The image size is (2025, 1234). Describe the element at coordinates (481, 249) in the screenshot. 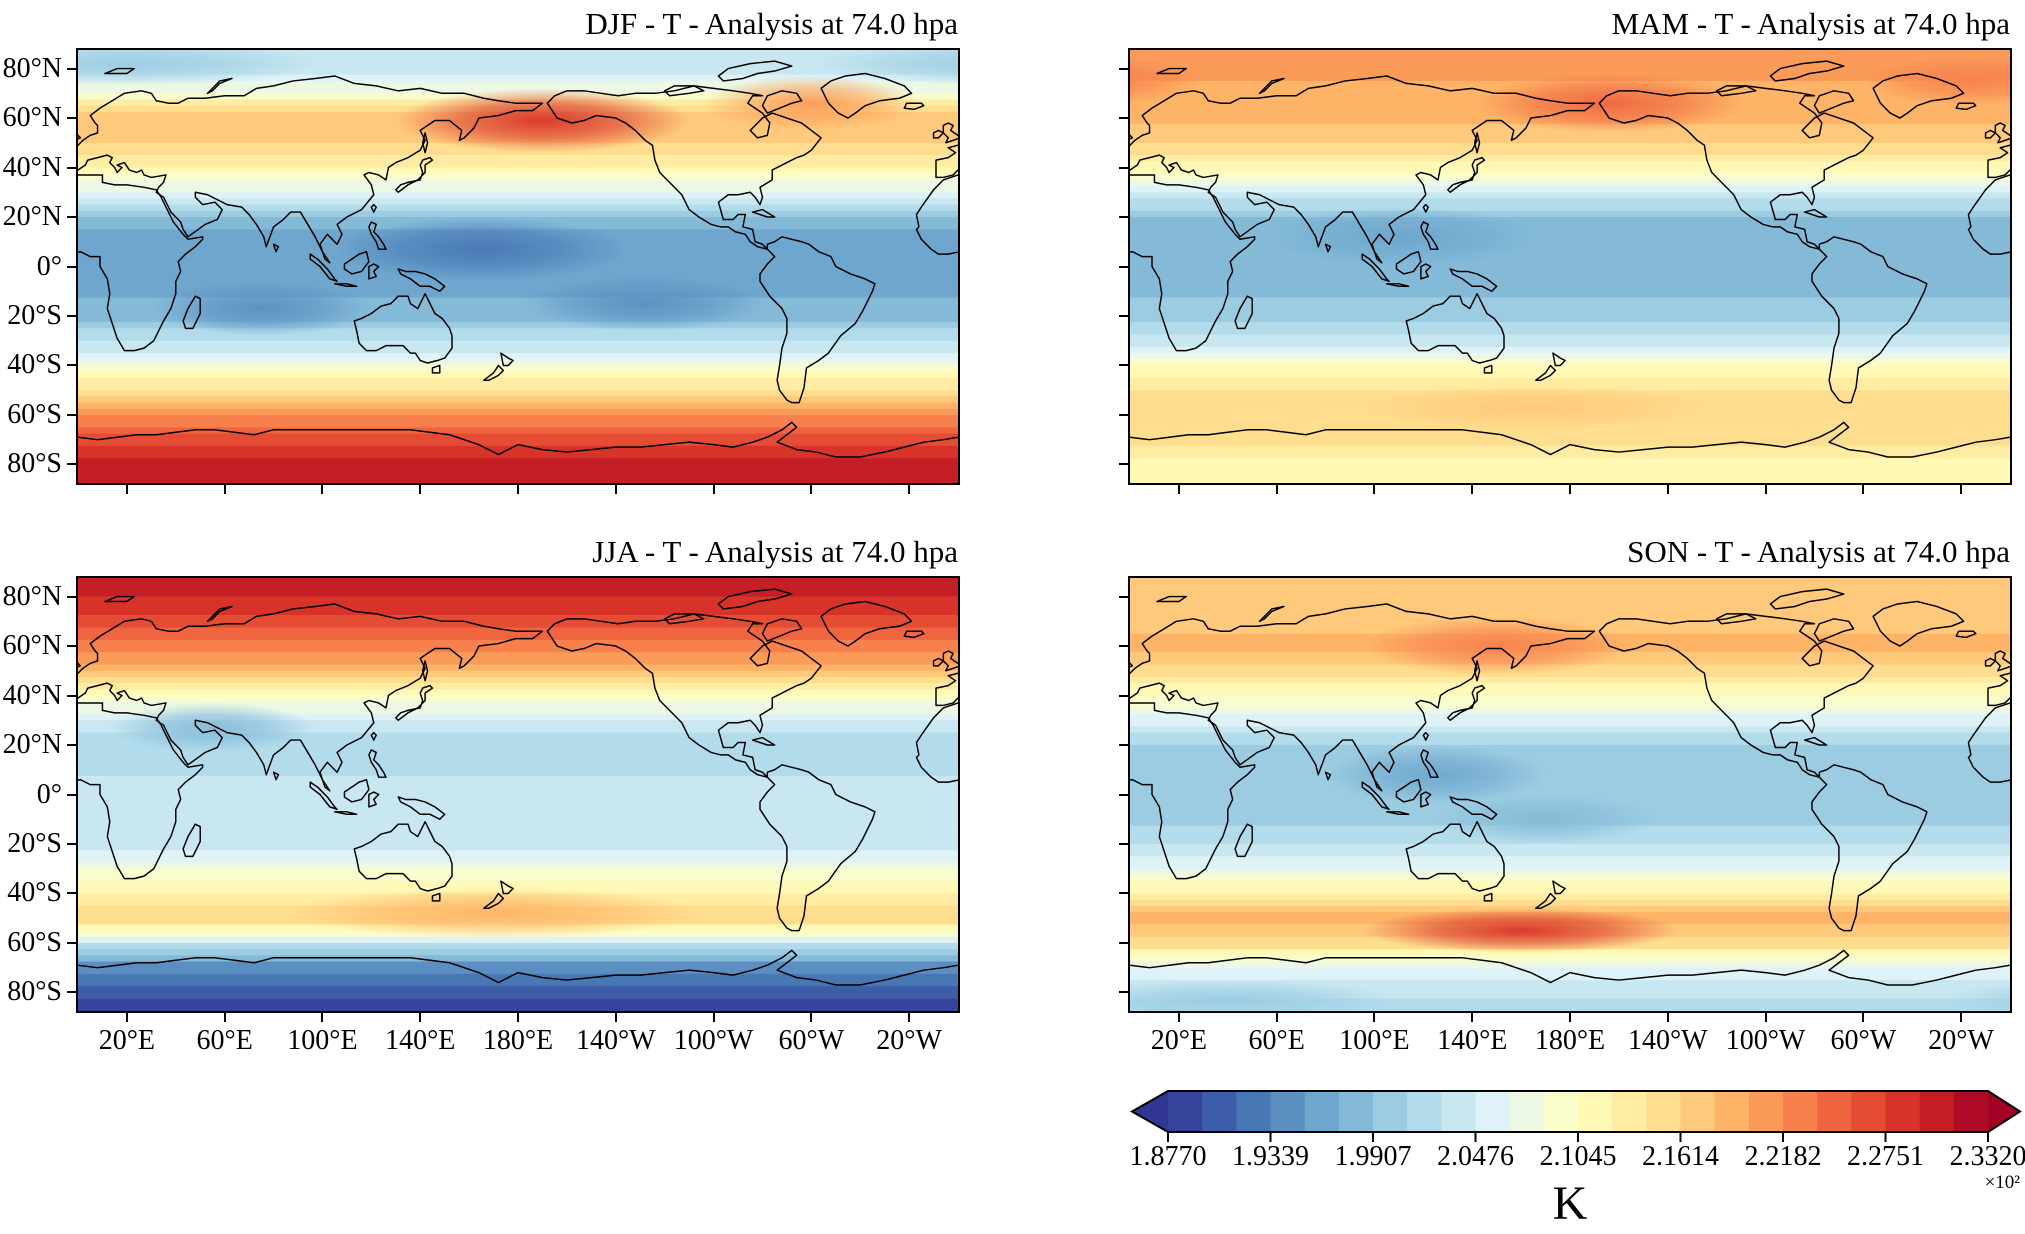

I see `anomaly-west-pacific-tropical-cold` at that location.